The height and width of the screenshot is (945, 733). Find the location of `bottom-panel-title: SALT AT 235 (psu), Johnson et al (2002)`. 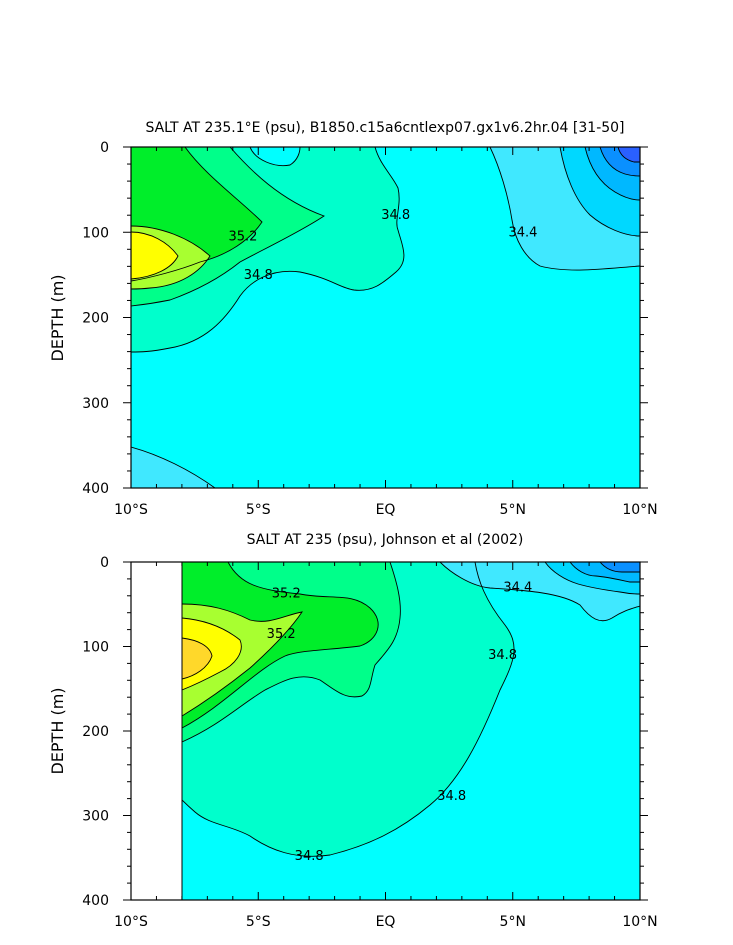

bottom-panel-title: SALT AT 235 (psu), Johnson et al (2002) is located at coordinates (385, 540).